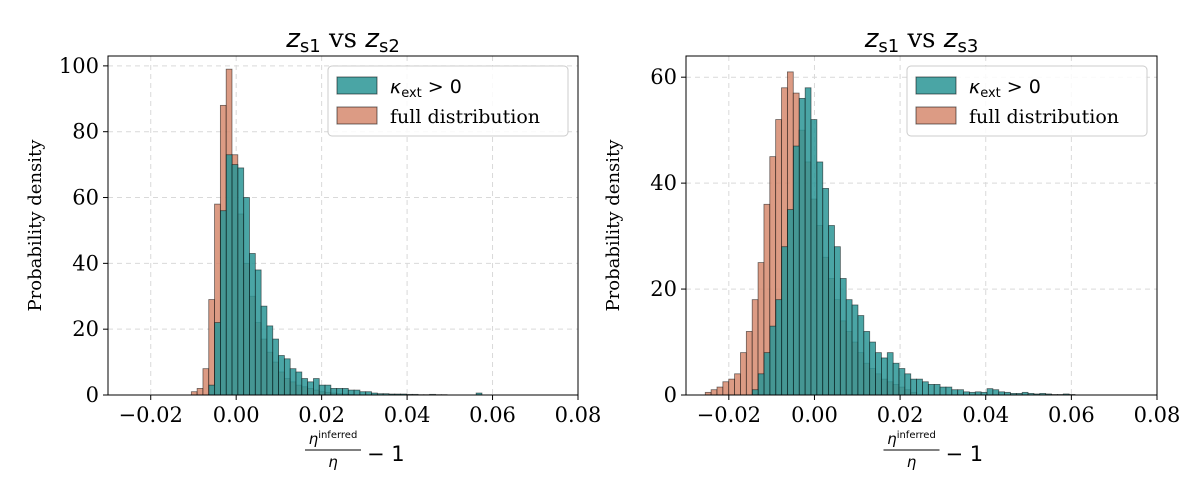  I want to click on x-tick-label: 0.02, so click(900, 415).